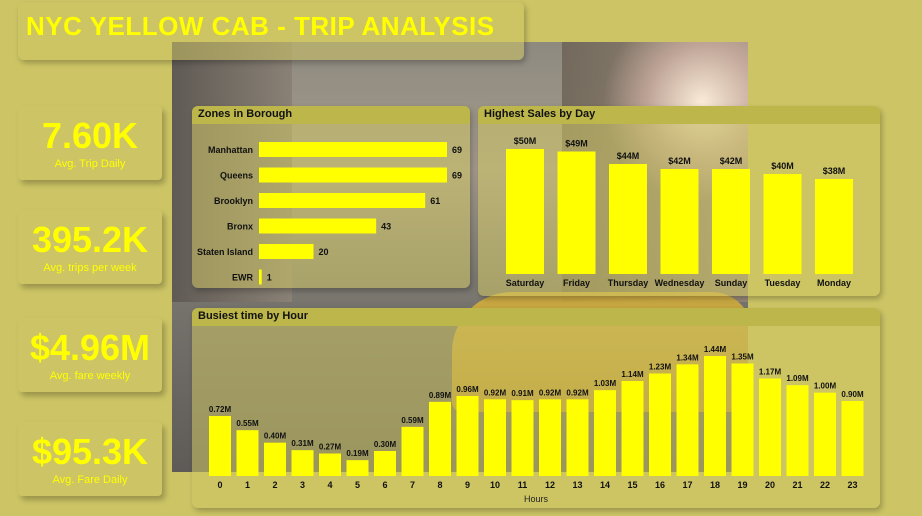 This screenshot has height=516, width=922. I want to click on hour-data-label: 1.35M, so click(742, 357).